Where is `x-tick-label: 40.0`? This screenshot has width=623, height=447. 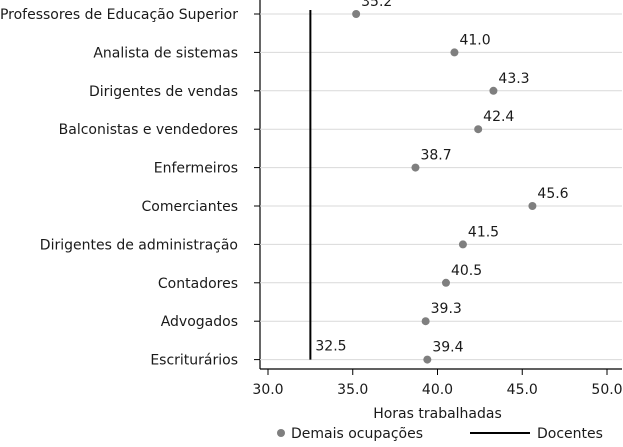 x-tick-label: 40.0 is located at coordinates (437, 390).